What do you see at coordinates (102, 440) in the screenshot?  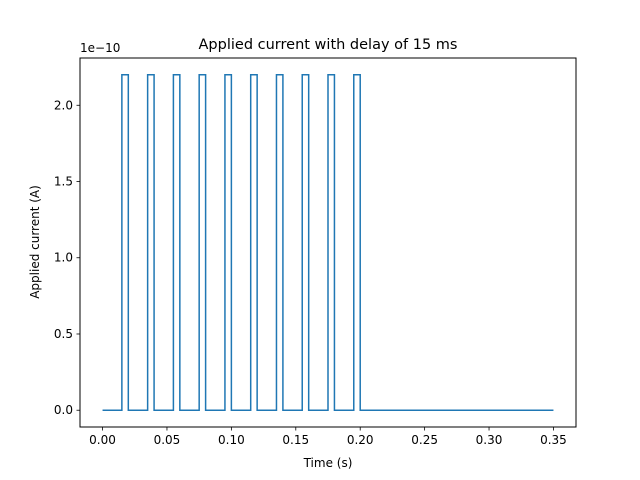 I see `x-tick-label: 0.00` at bounding box center [102, 440].